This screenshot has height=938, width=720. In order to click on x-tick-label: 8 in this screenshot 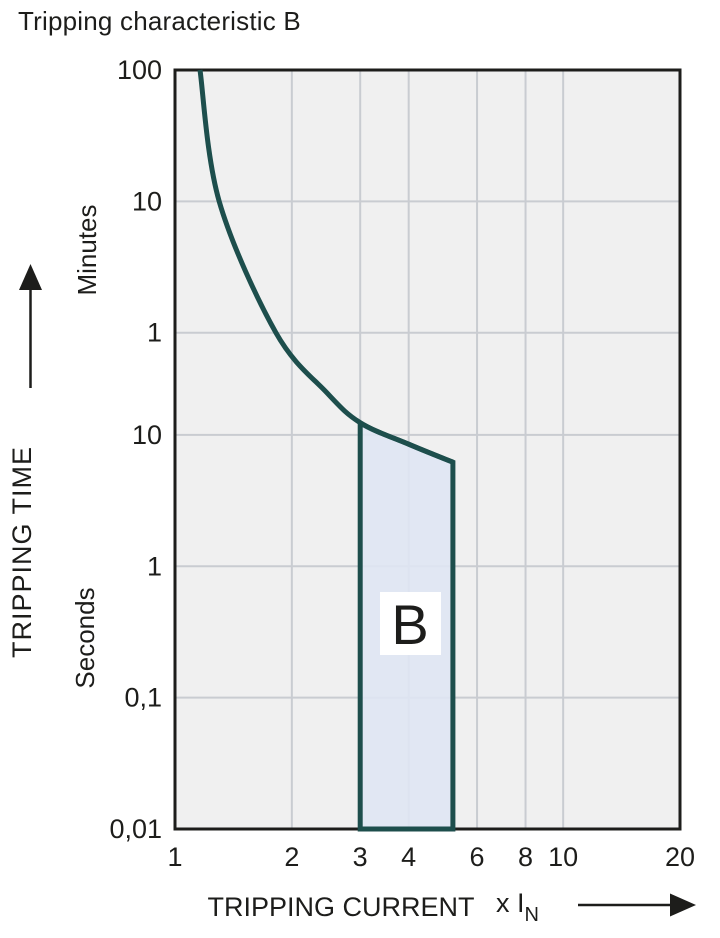, I will do `click(525, 857)`.